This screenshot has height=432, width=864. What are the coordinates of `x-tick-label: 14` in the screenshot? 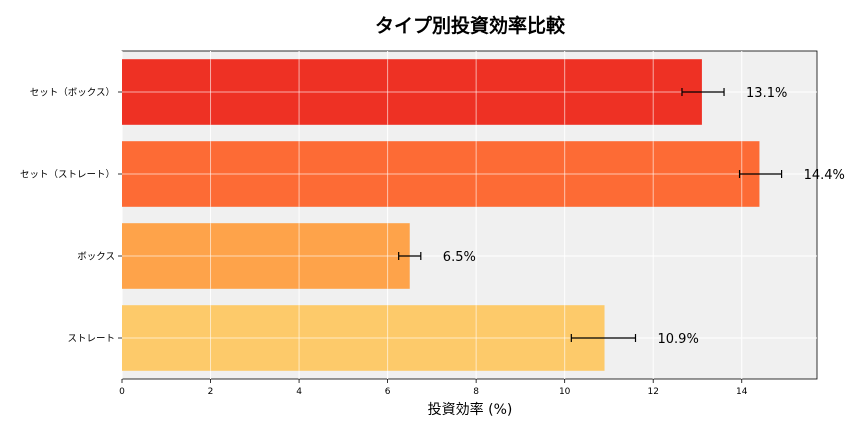 It's located at (742, 392).